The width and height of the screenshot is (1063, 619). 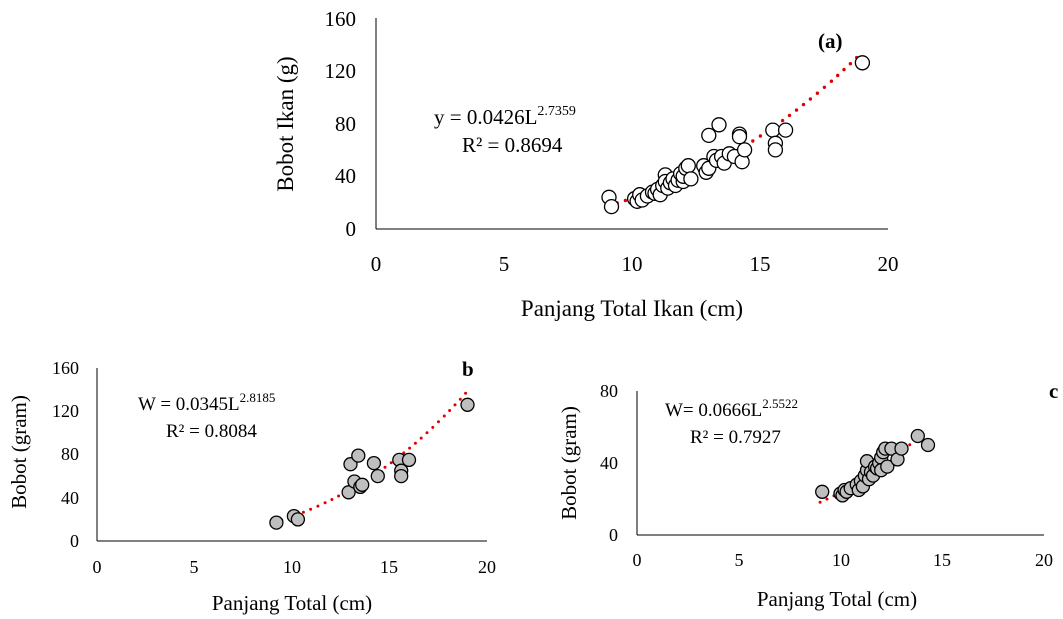 What do you see at coordinates (285, 123) in the screenshot?
I see `y-axis-title: Bobot Ikan (g)` at bounding box center [285, 123].